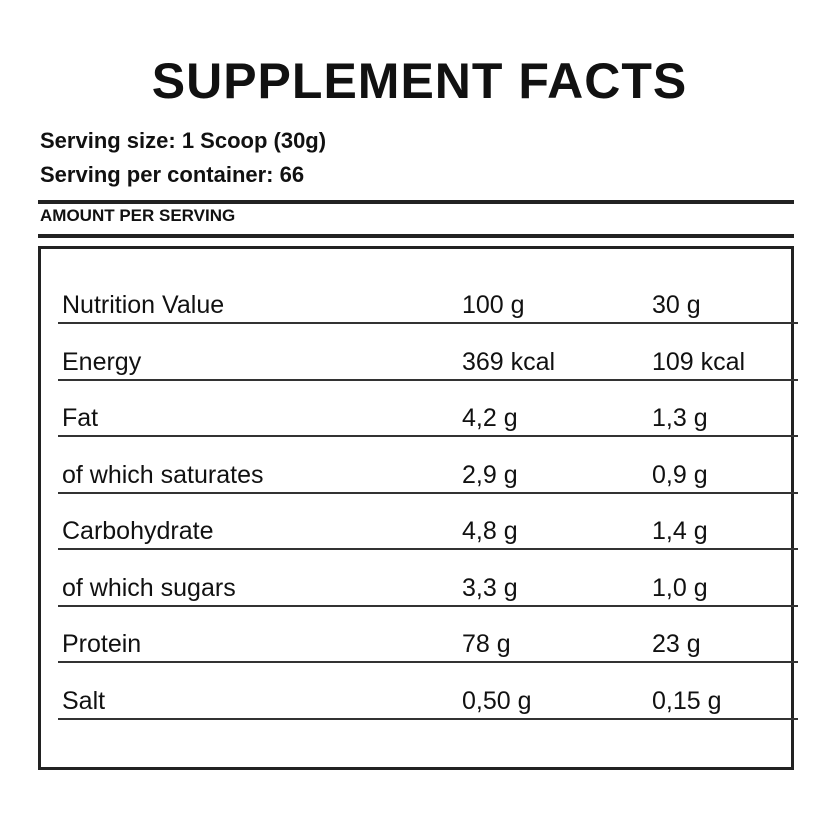 Image resolution: width=839 pixels, height=839 pixels. What do you see at coordinates (490, 531) in the screenshot?
I see `table-cell: 4,8 g` at bounding box center [490, 531].